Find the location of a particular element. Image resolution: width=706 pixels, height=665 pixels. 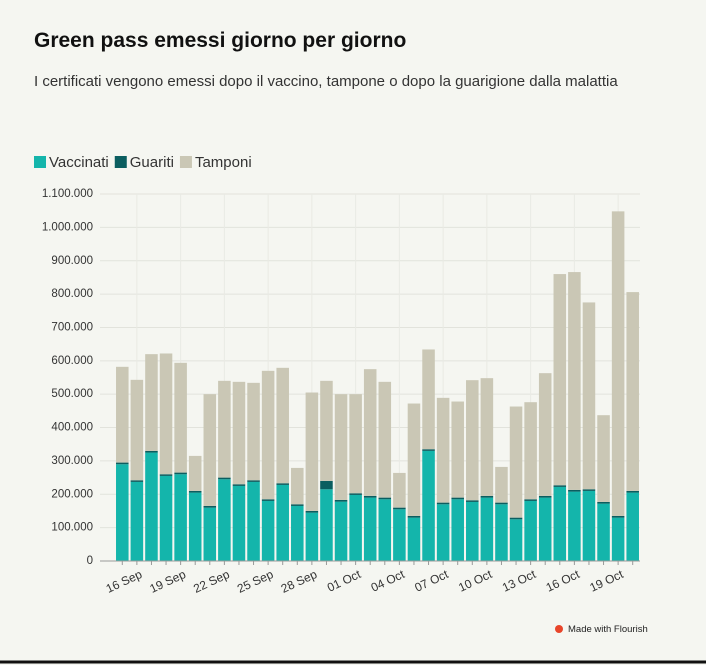

footer: Made with Flourish is located at coordinates (608, 629).